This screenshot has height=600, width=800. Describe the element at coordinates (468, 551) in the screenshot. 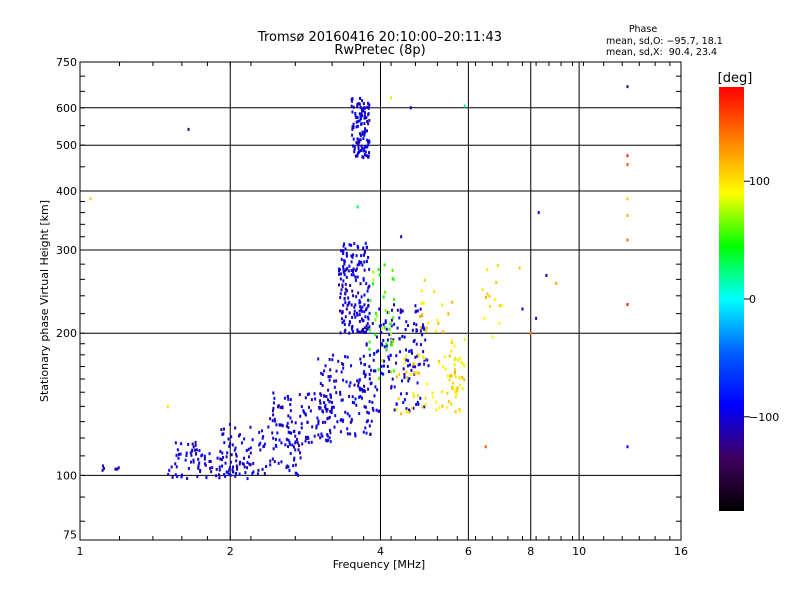

I see `x-tick-label: 6` at that location.